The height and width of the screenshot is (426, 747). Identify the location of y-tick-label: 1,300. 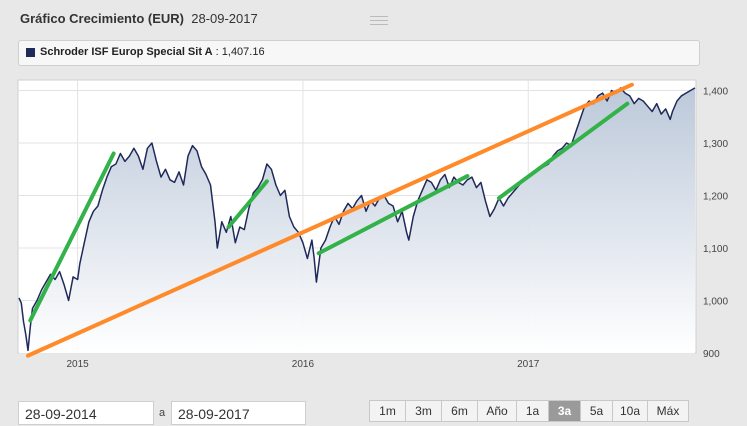
(715, 144).